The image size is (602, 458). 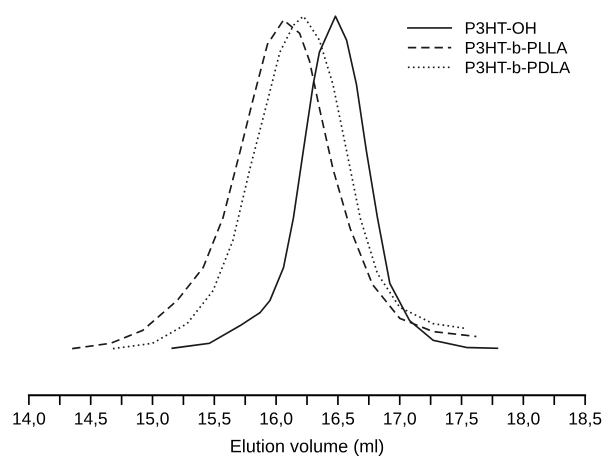 What do you see at coordinates (517, 47) in the screenshot?
I see `legend-label: P3HT-b-PLLA` at bounding box center [517, 47].